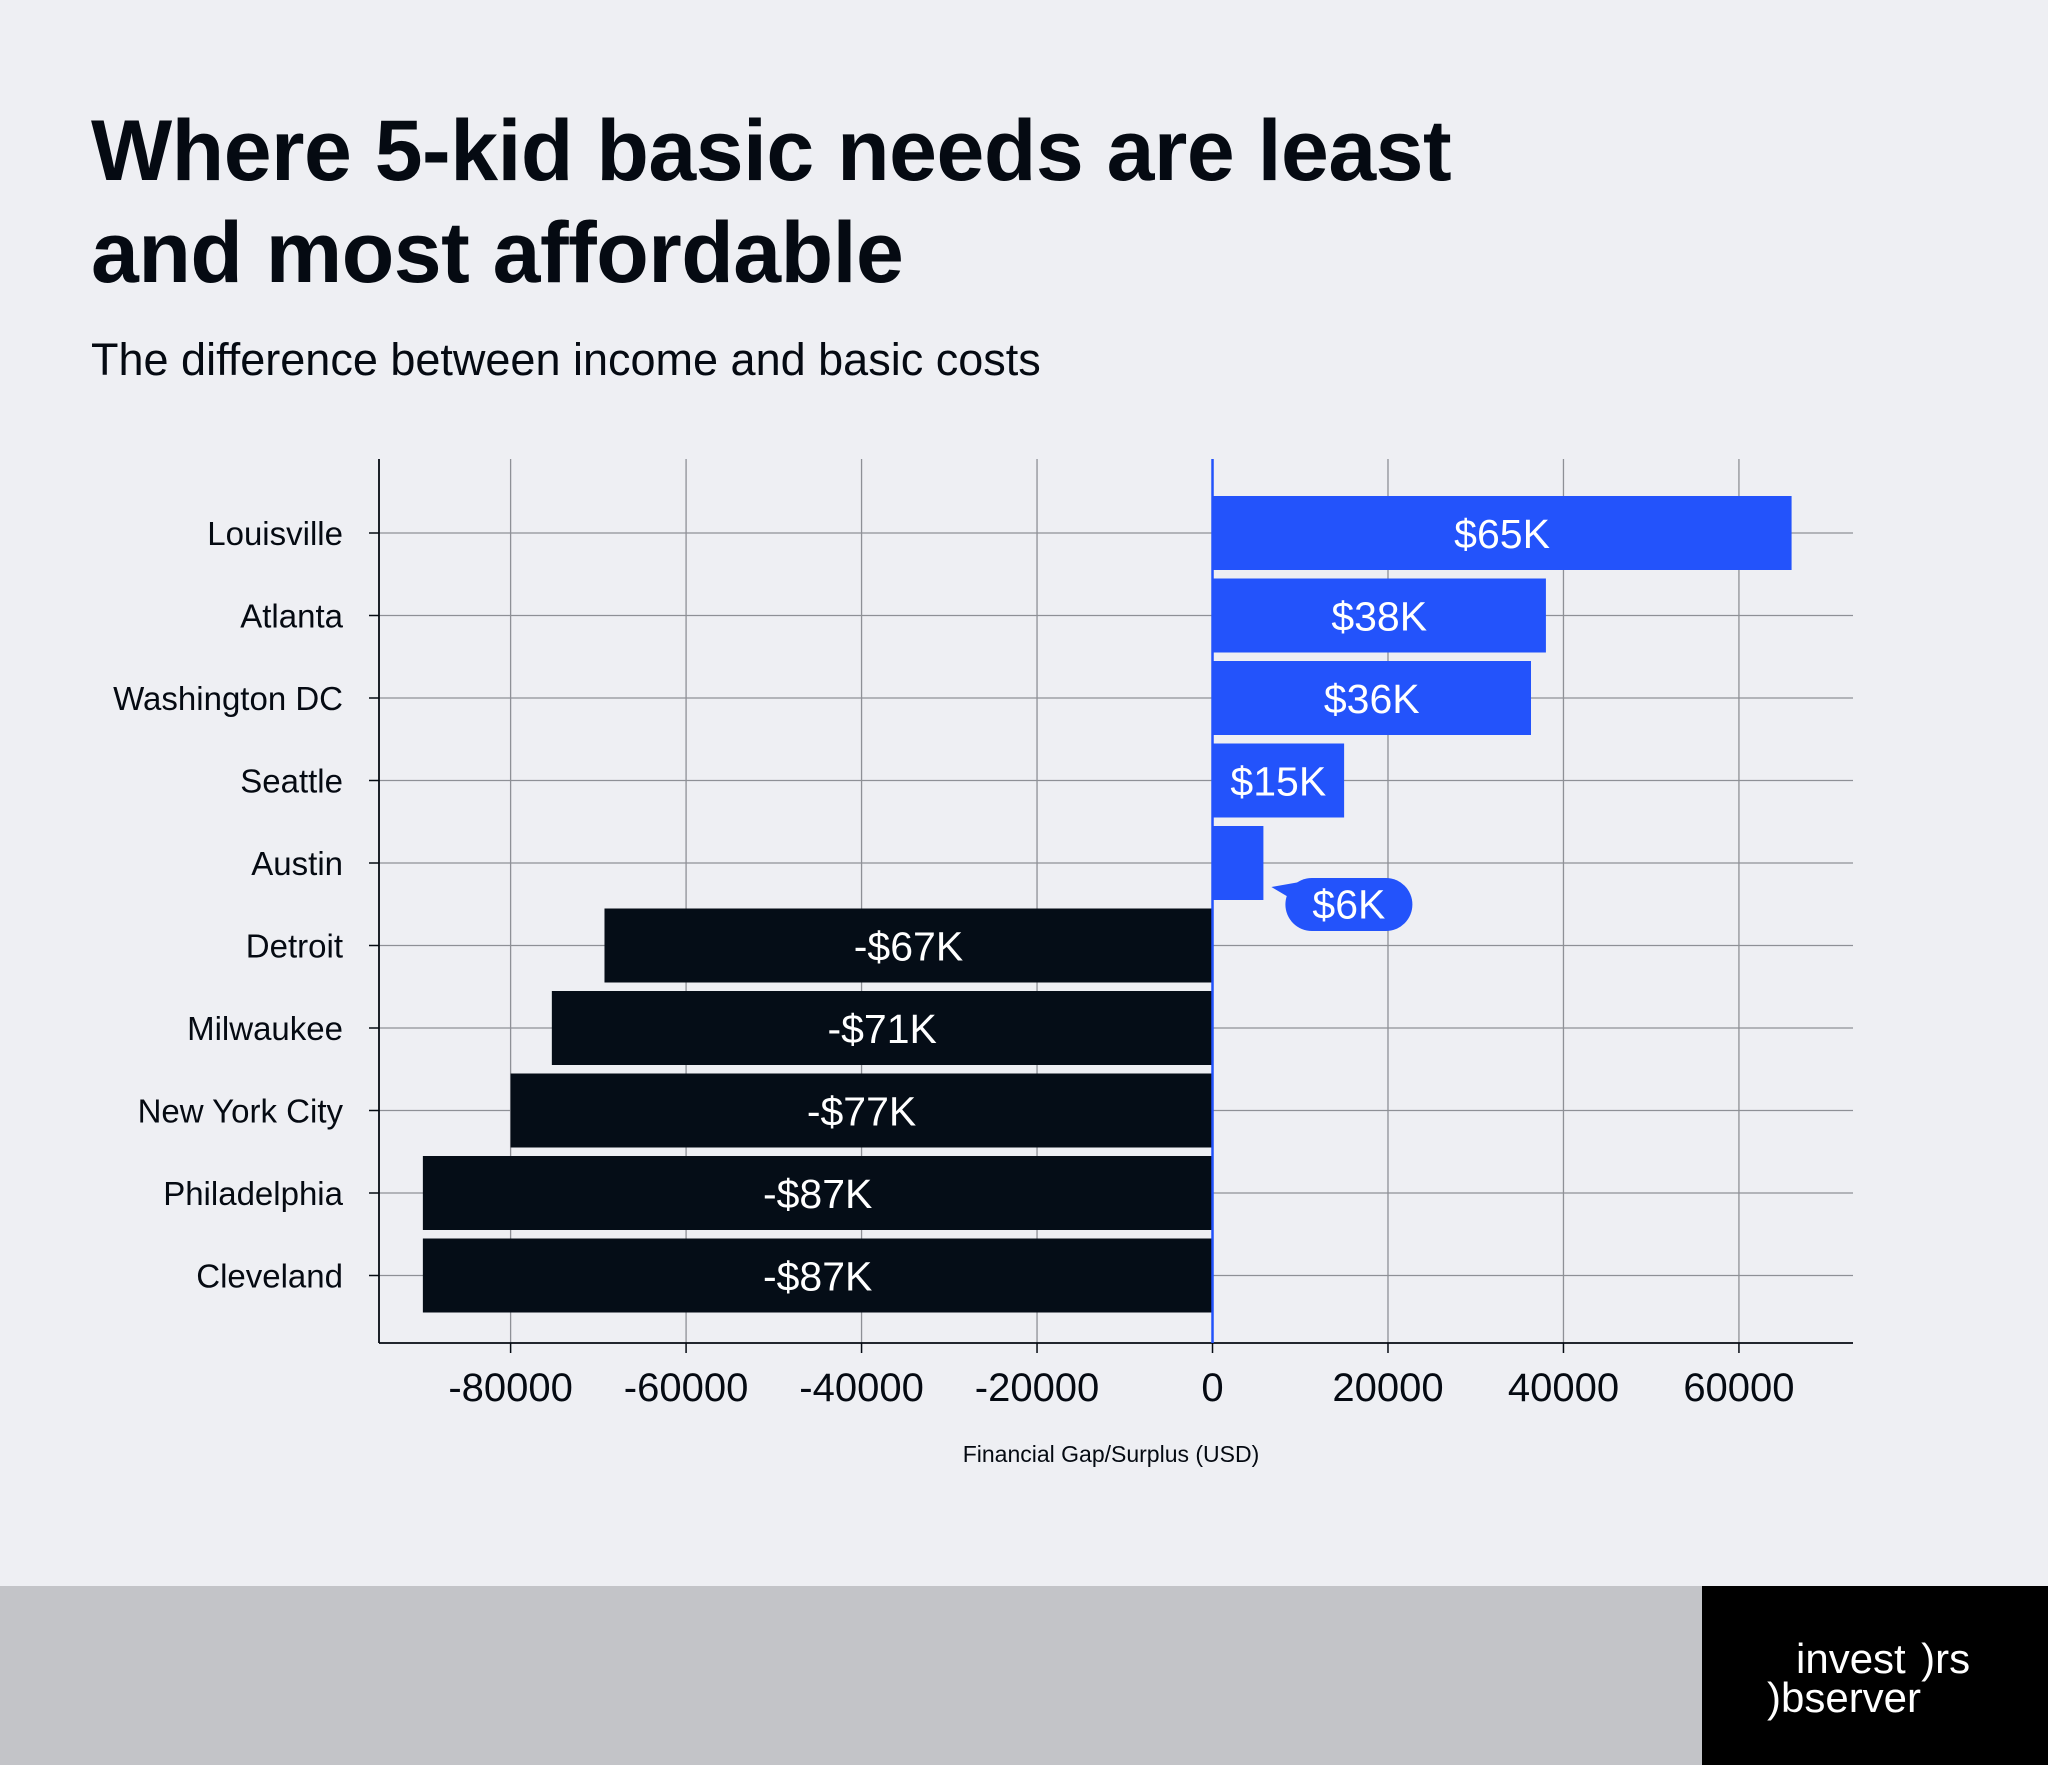  Describe the element at coordinates (297, 863) in the screenshot. I see `category-label: Austin` at that location.